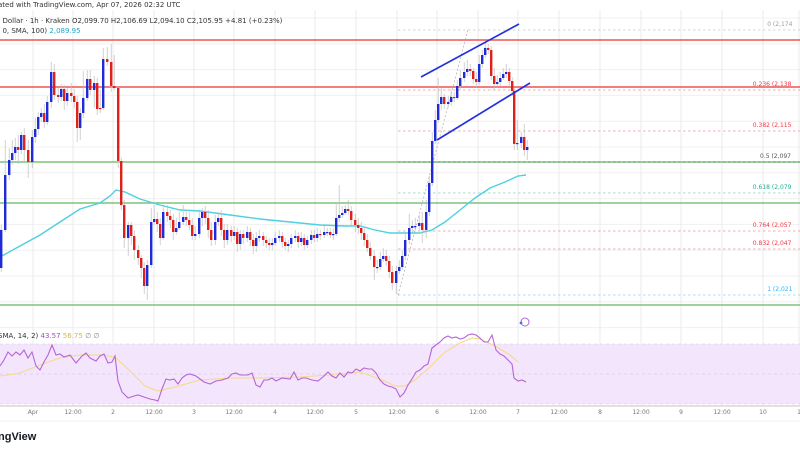  Describe the element at coordinates (275, 412) in the screenshot. I see `x-tick-label: 4` at that location.